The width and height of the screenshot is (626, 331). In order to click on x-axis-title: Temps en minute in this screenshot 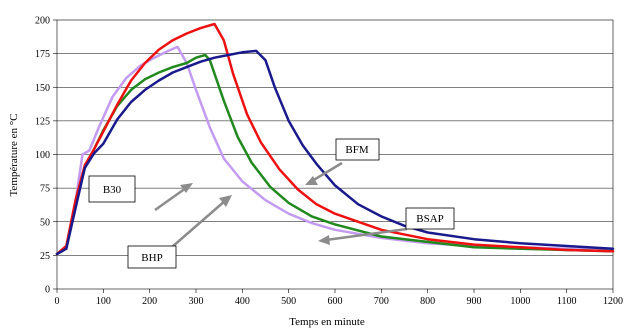, I will do `click(327, 322)`.